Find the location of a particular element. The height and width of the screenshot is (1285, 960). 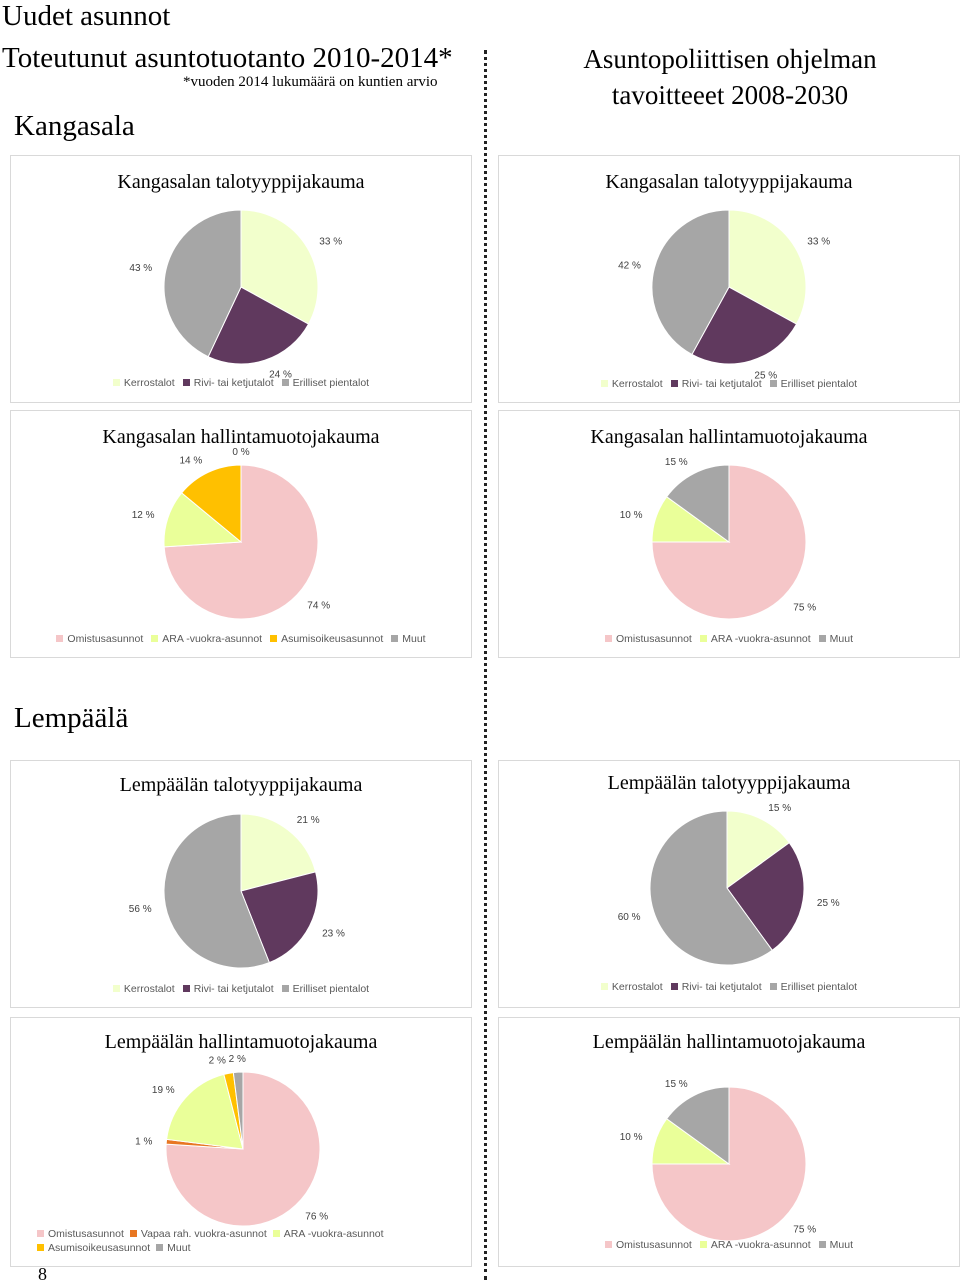

legend-item-erilliset-pientalot: Erilliset pientalot is located at coordinates (325, 989).